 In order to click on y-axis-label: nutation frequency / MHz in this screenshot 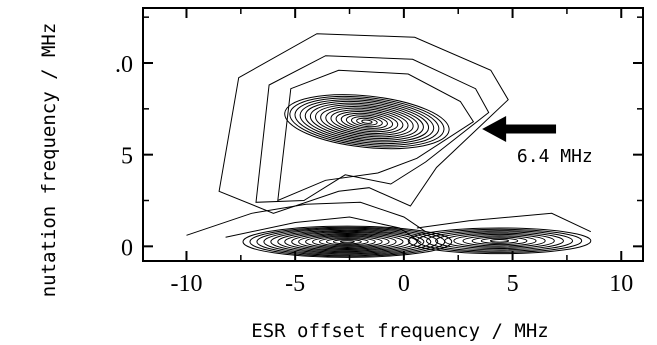, I will do `click(49, 160)`.